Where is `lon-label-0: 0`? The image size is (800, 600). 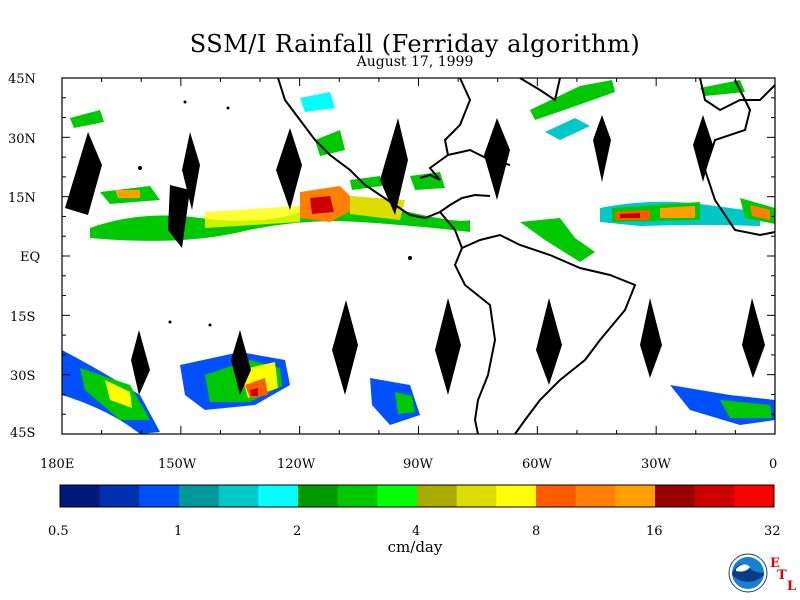 lon-label-0: 0 is located at coordinates (773, 464).